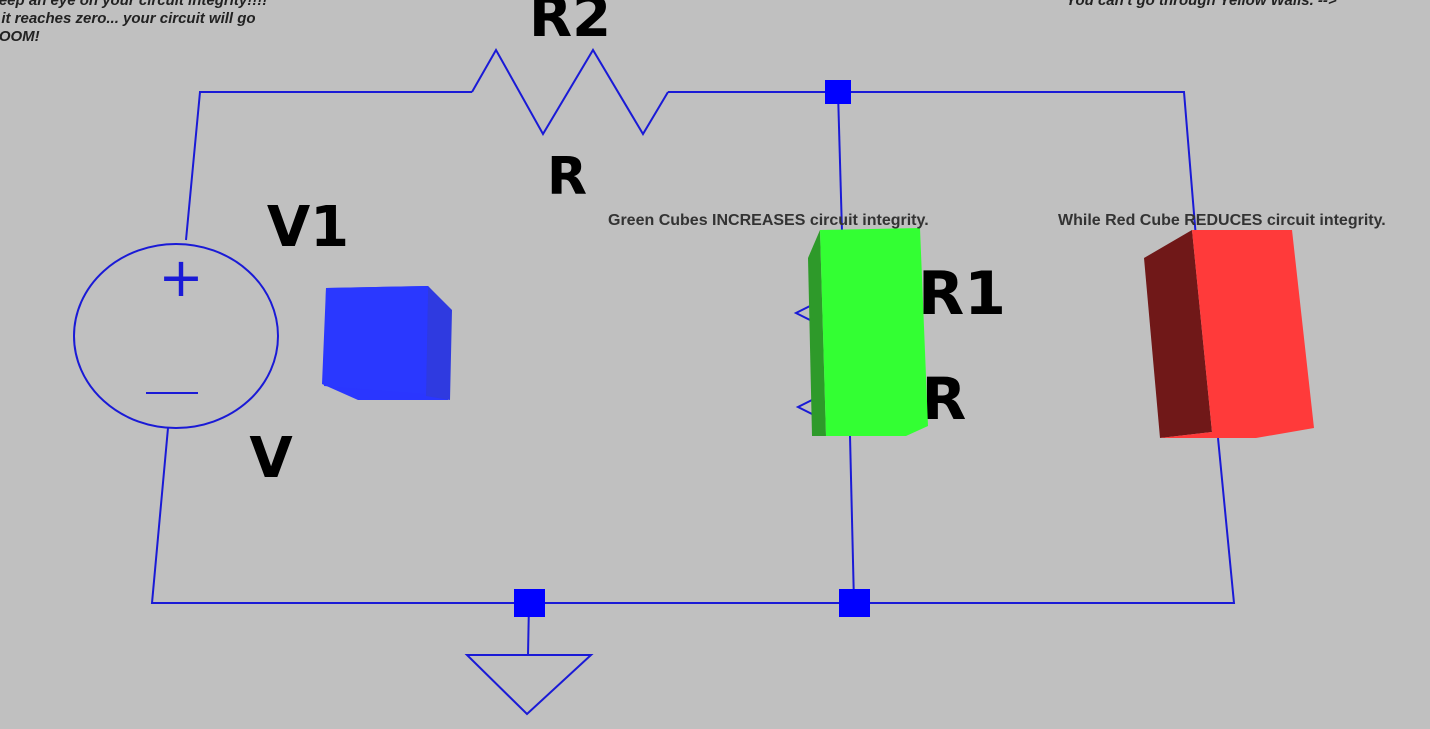  I want to click on wire-r1-bottom, so click(852, 519).